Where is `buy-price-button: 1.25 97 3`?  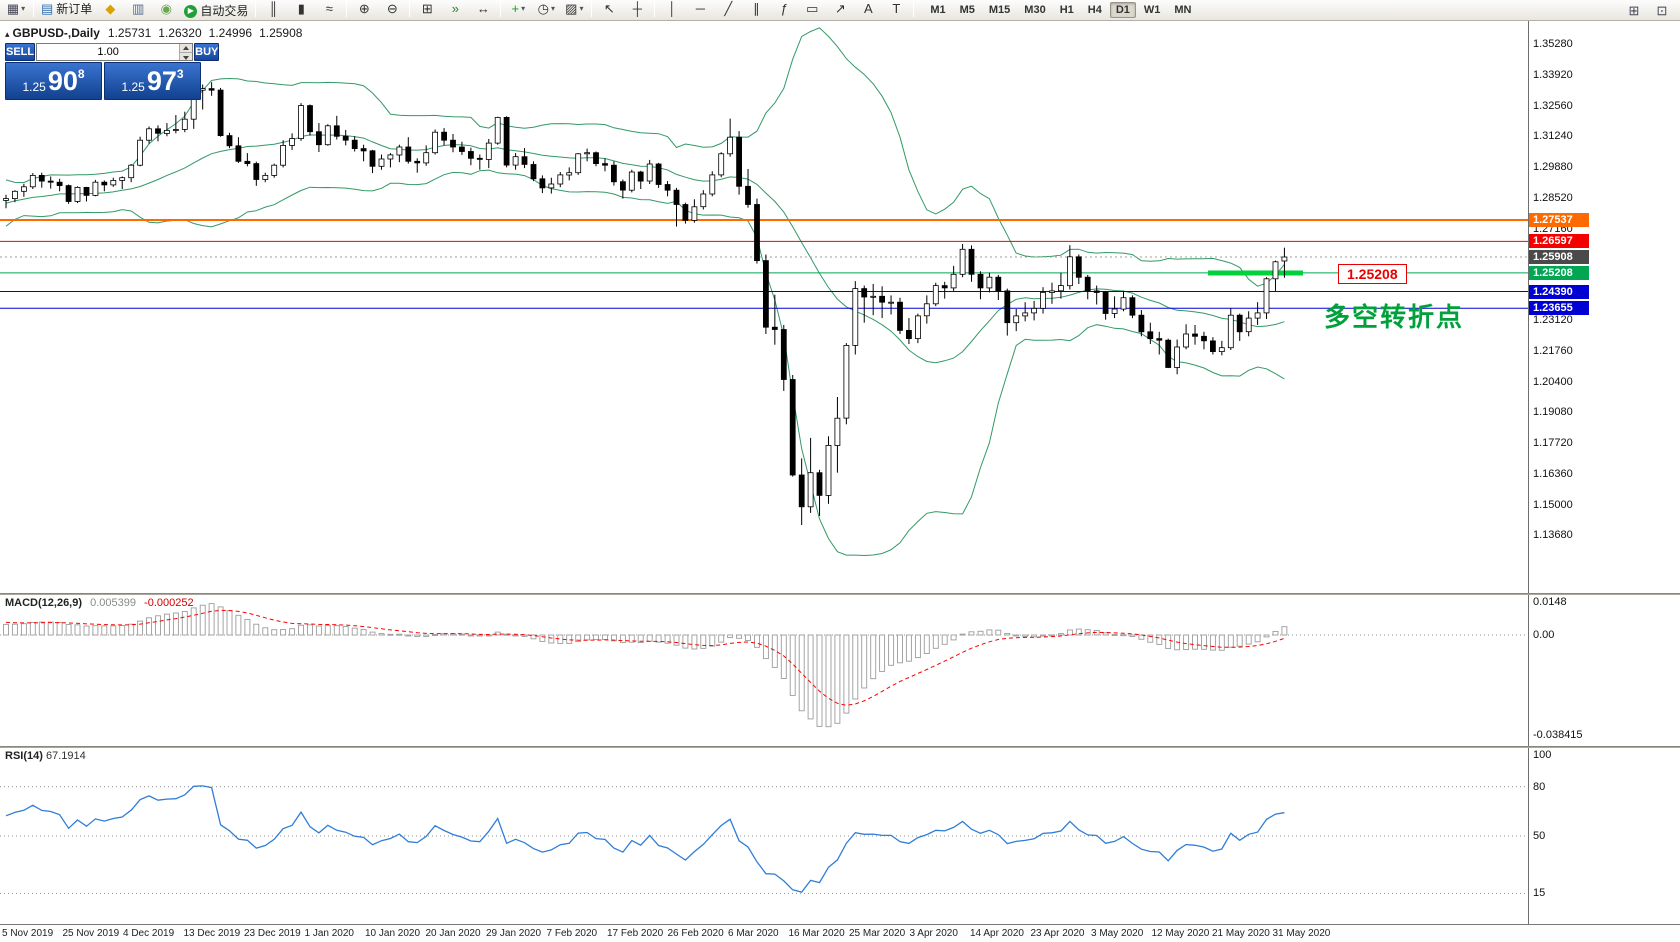
buy-price-button: 1.25 97 3 is located at coordinates (152, 81).